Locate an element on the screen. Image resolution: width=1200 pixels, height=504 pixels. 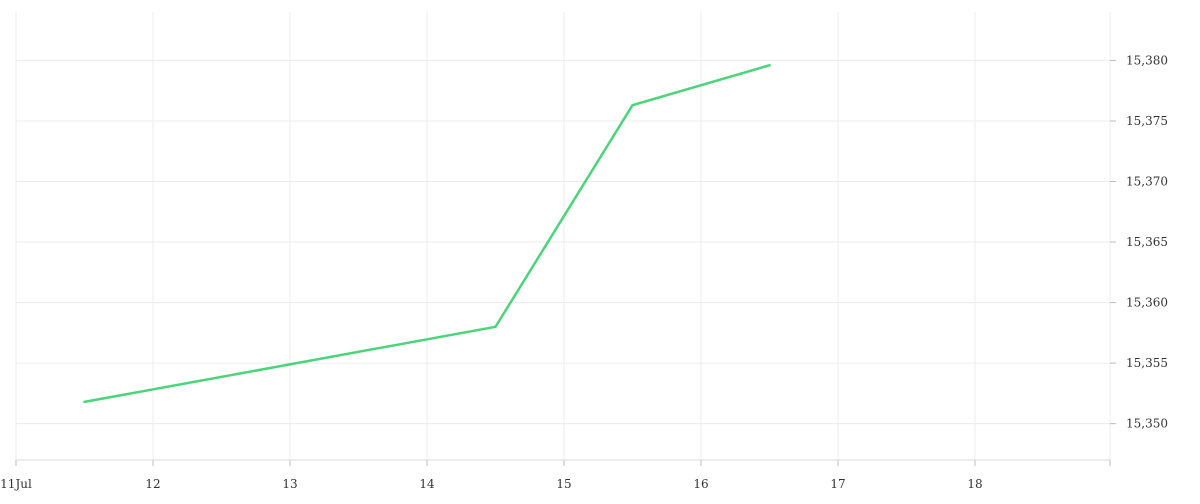
x-tick-label: 16 is located at coordinates (700, 484).